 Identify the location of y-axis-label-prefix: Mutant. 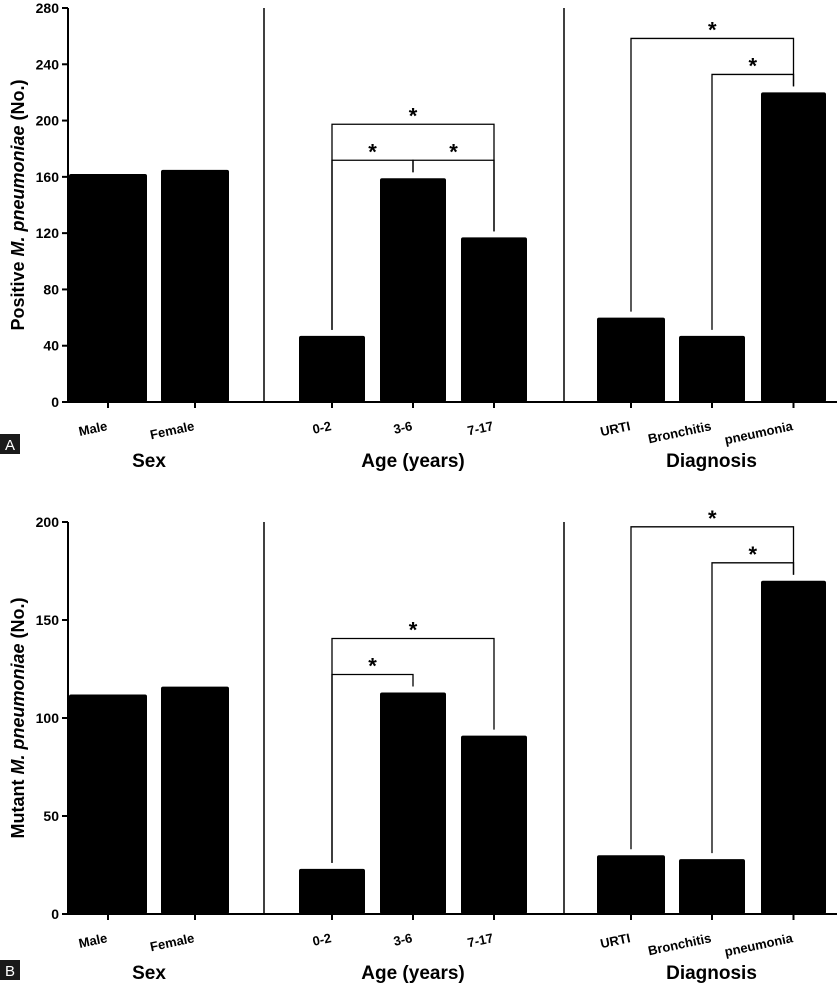
(18, 807).